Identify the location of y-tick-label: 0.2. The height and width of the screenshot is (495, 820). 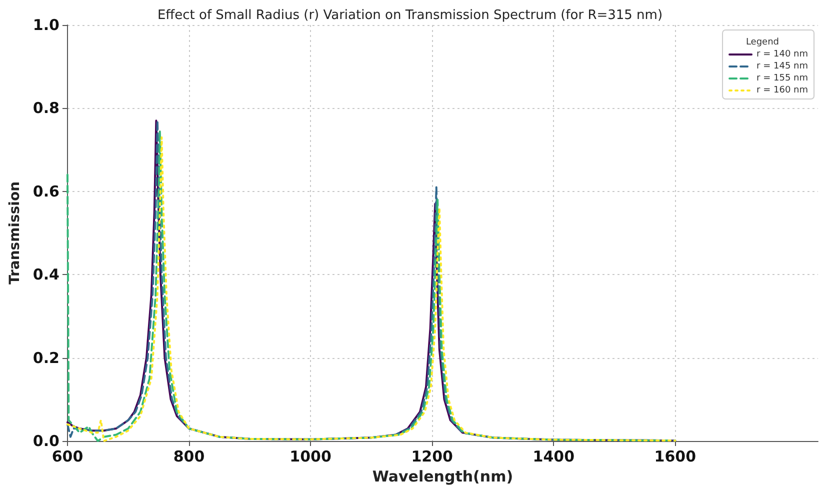
(46, 357).